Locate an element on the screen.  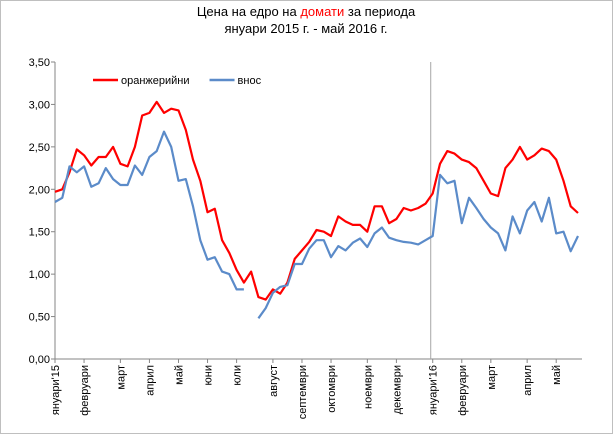
legend-label: оранжерийни is located at coordinates (155, 81).